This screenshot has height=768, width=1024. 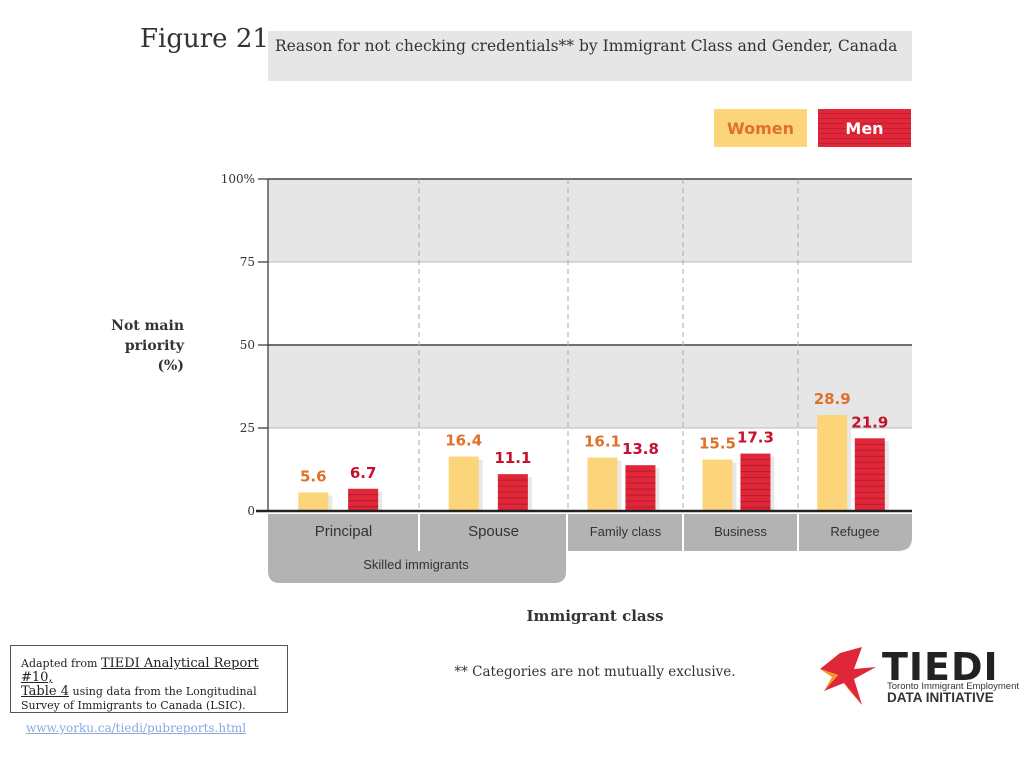 What do you see at coordinates (626, 531) in the screenshot?
I see `category-label: Family class` at bounding box center [626, 531].